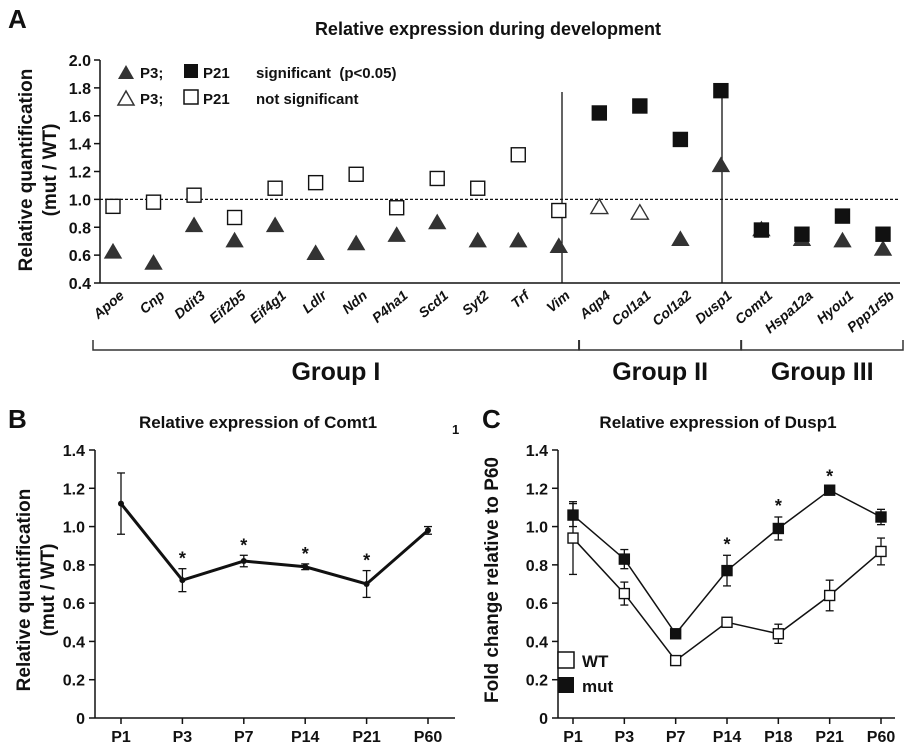 This screenshot has height=744, width=910. Describe the element at coordinates (191, 71) in the screenshot. I see `legend-p21-significant-marker` at that location.